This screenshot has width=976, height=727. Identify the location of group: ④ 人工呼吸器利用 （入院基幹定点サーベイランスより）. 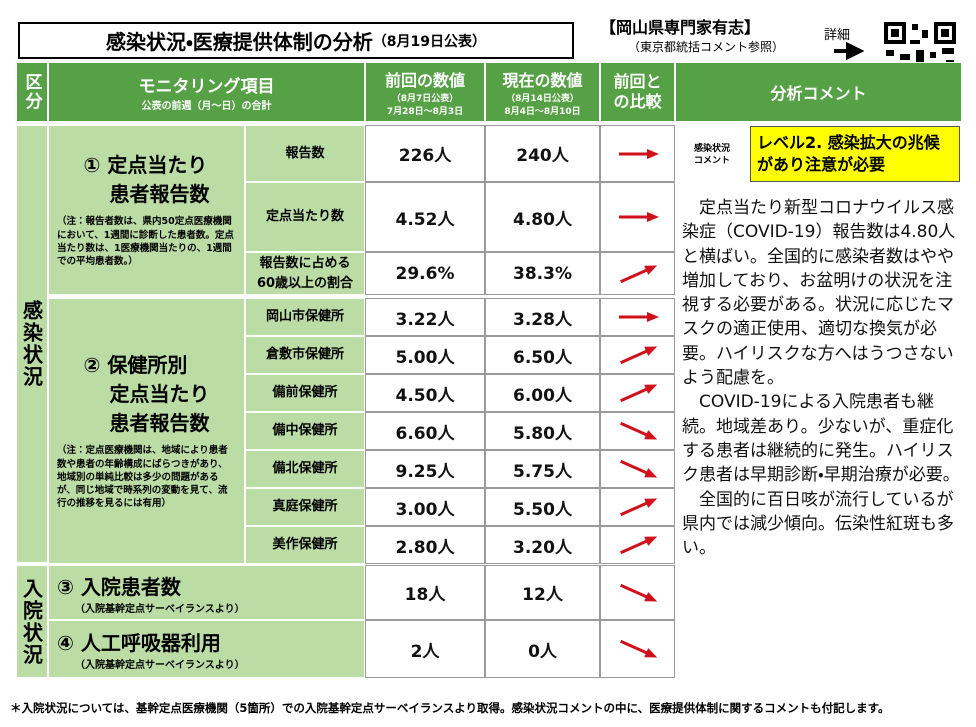
(206, 649).